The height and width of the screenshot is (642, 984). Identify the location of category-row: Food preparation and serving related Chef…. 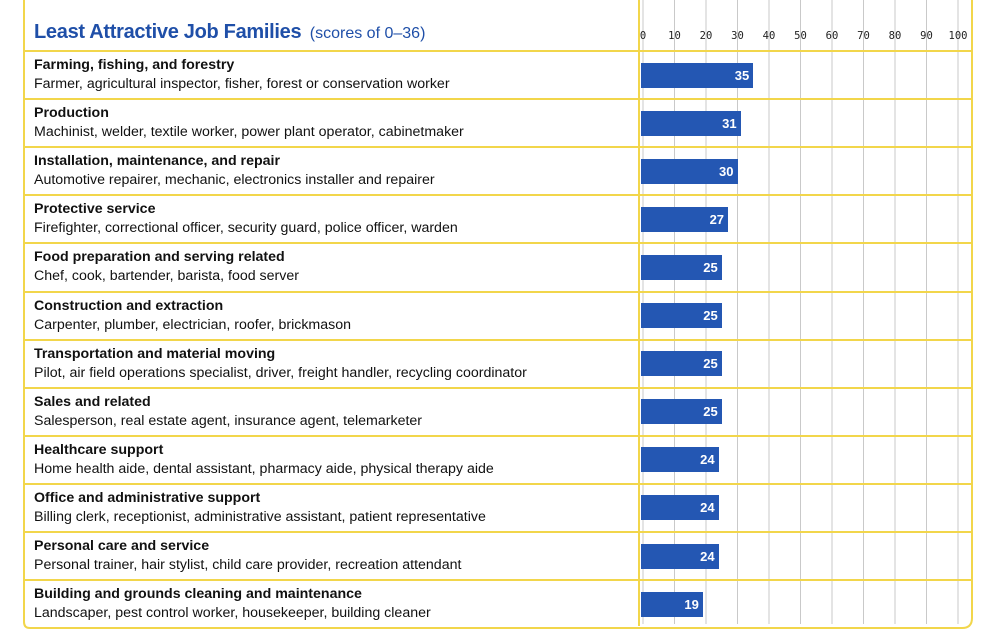
(329, 267).